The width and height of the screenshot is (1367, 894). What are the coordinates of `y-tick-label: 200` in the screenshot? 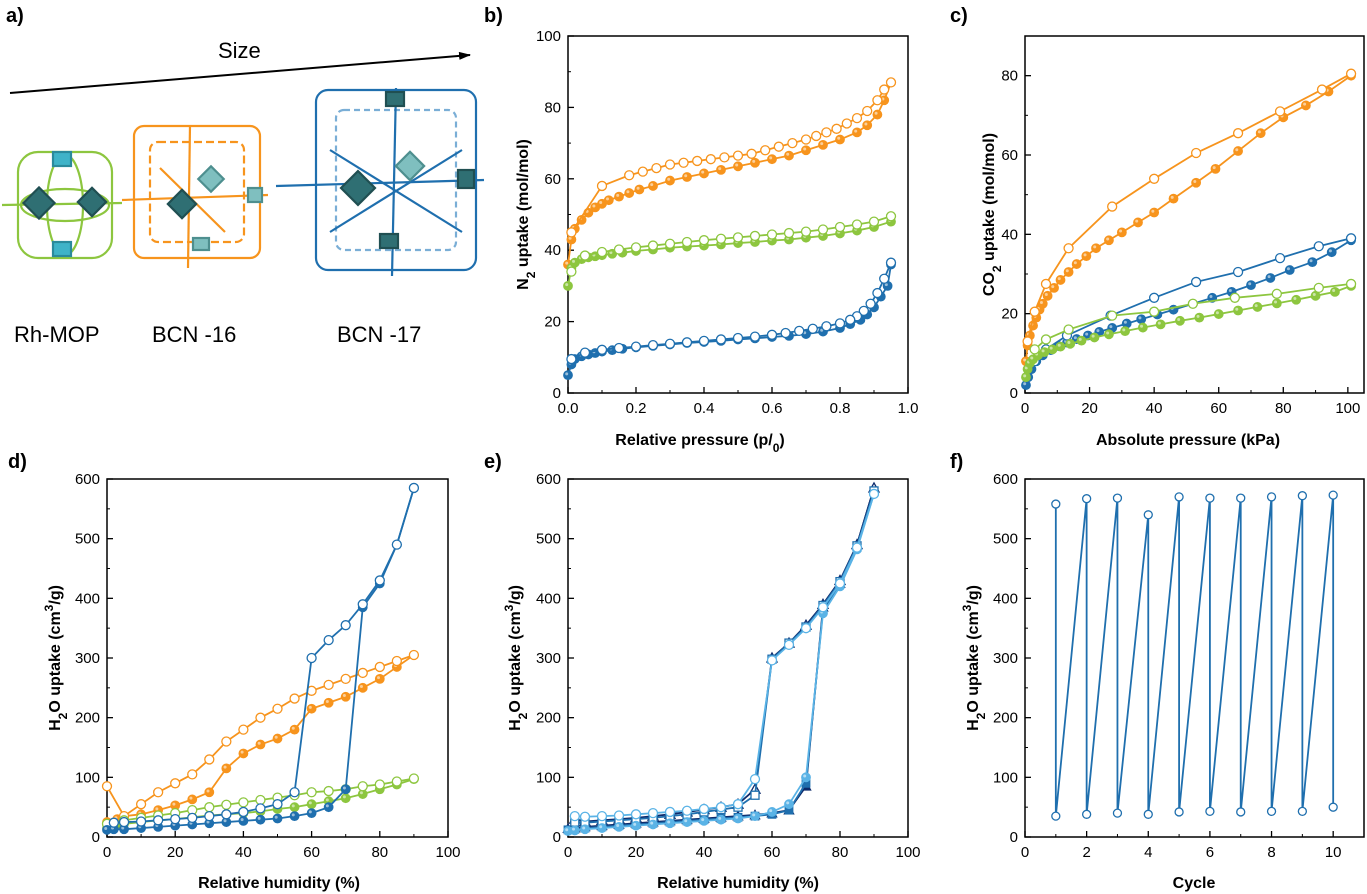 It's located at (548, 718).